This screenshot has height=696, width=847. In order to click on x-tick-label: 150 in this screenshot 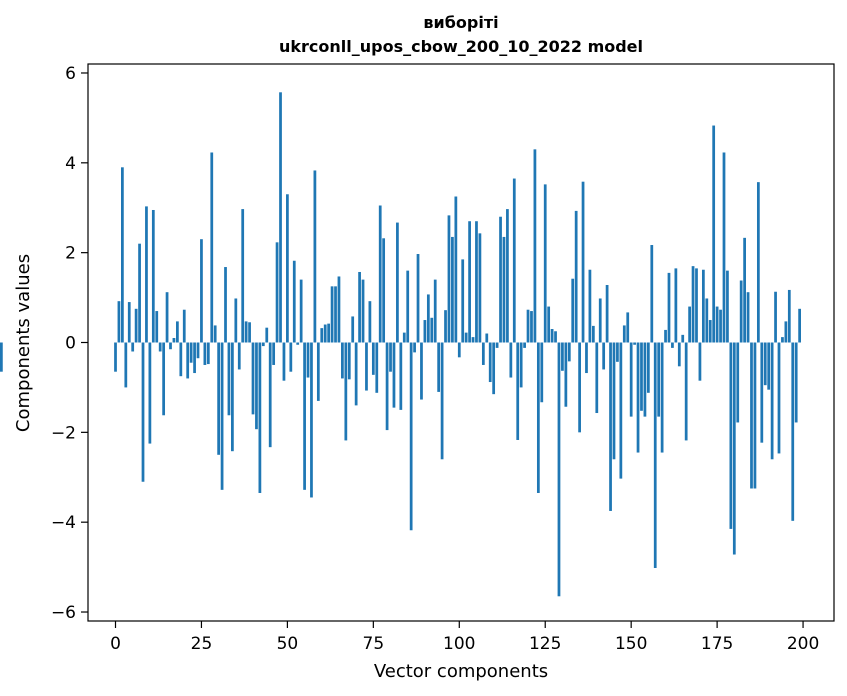, I will do `click(631, 644)`.